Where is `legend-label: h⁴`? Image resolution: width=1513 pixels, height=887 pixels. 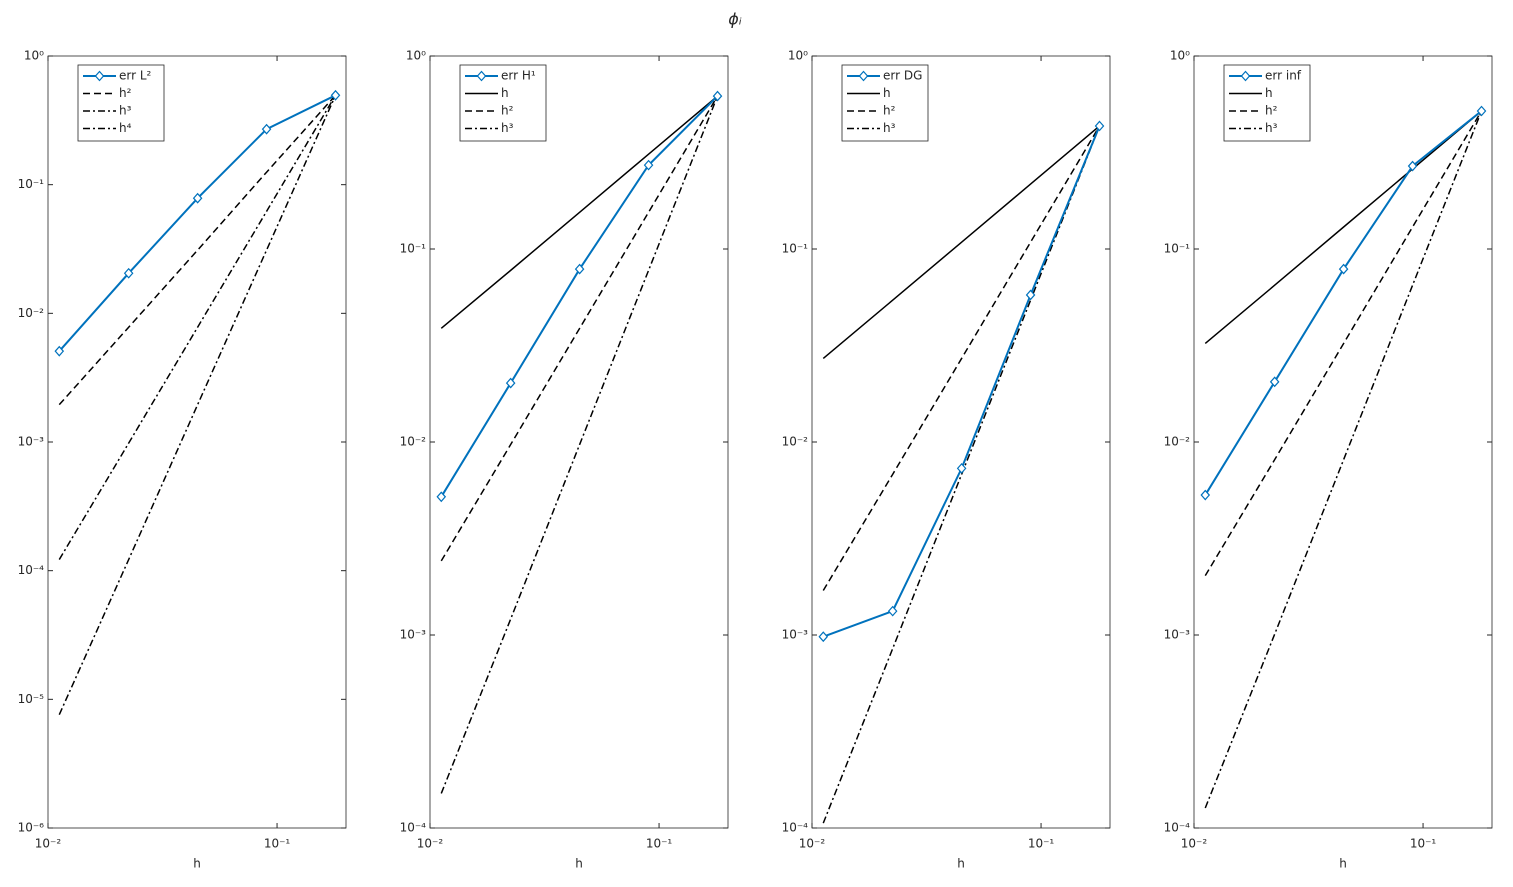
legend-label: h⁴ is located at coordinates (125, 128).